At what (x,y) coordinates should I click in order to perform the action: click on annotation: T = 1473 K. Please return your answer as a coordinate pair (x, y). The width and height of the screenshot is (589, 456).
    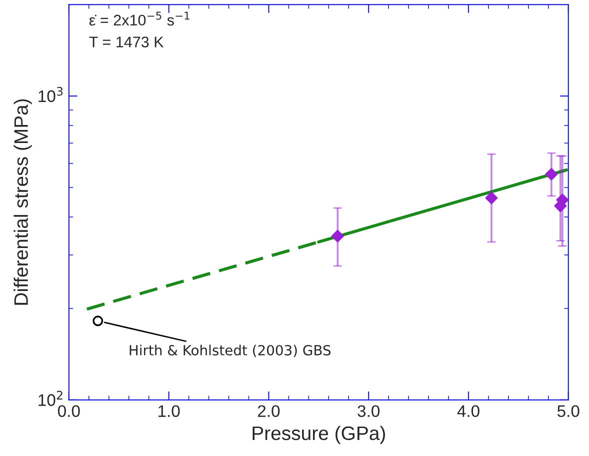
    Looking at the image, I should click on (126, 42).